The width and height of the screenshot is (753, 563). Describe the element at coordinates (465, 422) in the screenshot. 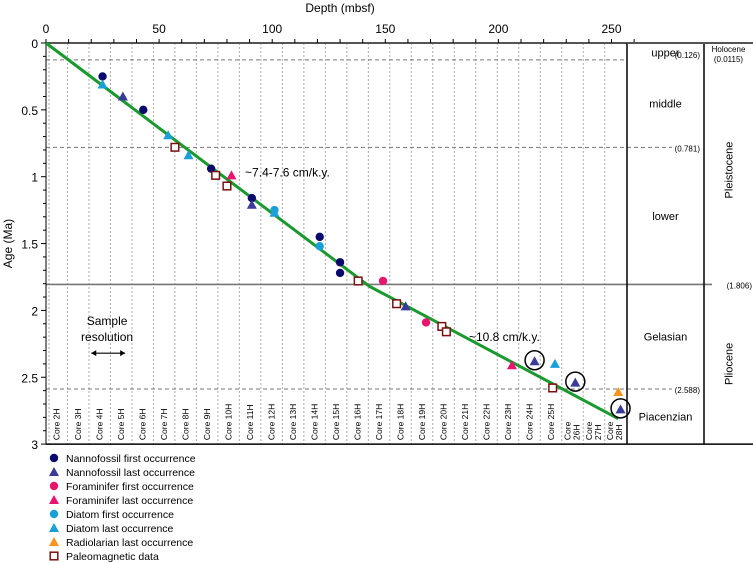

I see `core-label: Core 21H` at that location.